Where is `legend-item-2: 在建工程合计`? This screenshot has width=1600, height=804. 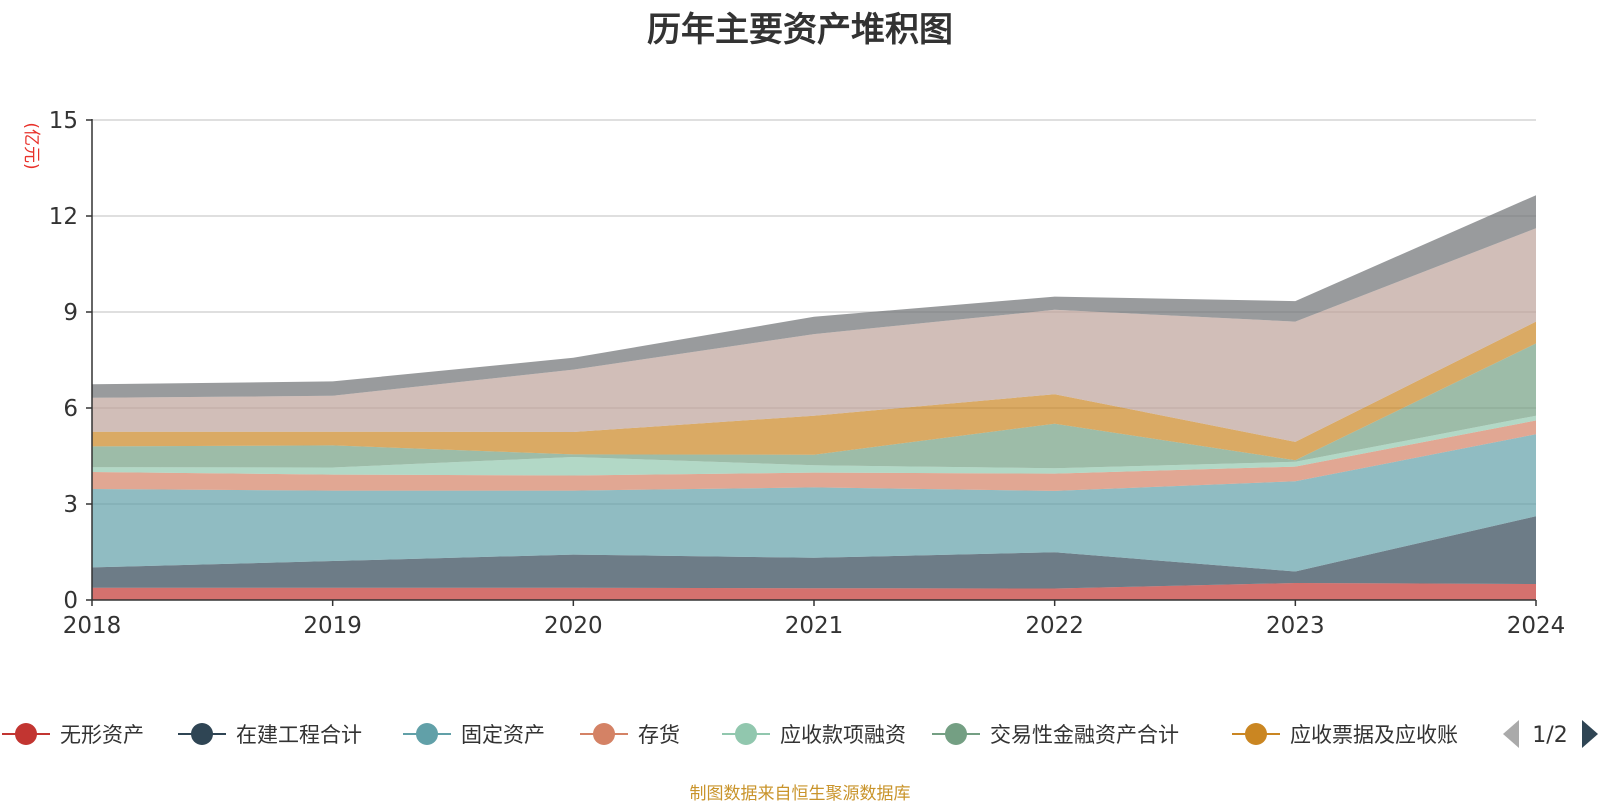 legend-item-2: 在建工程合计 is located at coordinates (270, 735).